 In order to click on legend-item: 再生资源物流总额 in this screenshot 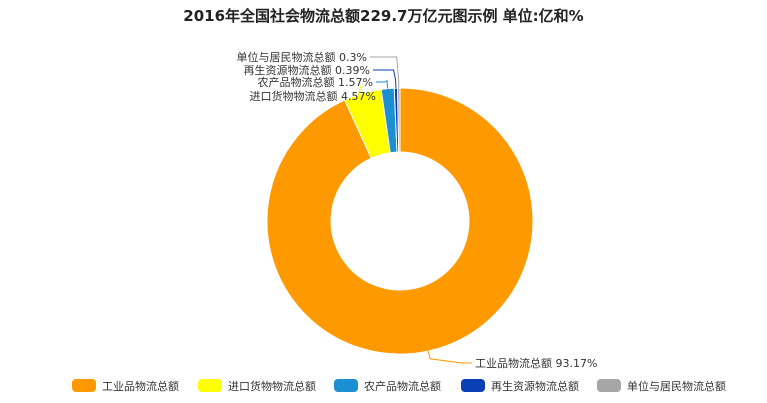, I will do `click(520, 386)`.